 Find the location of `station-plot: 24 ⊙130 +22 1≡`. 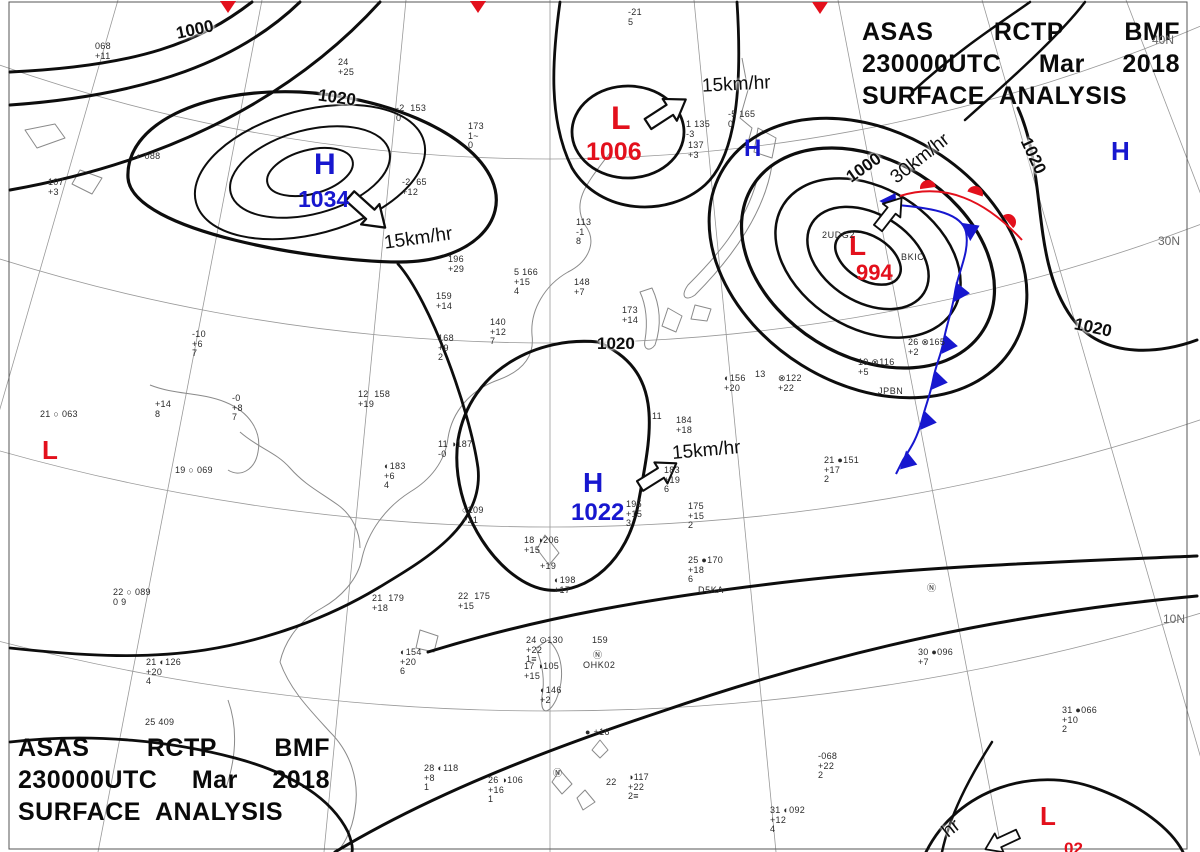

station-plot: 24 ⊙130 +22 1≡ is located at coordinates (545, 649).